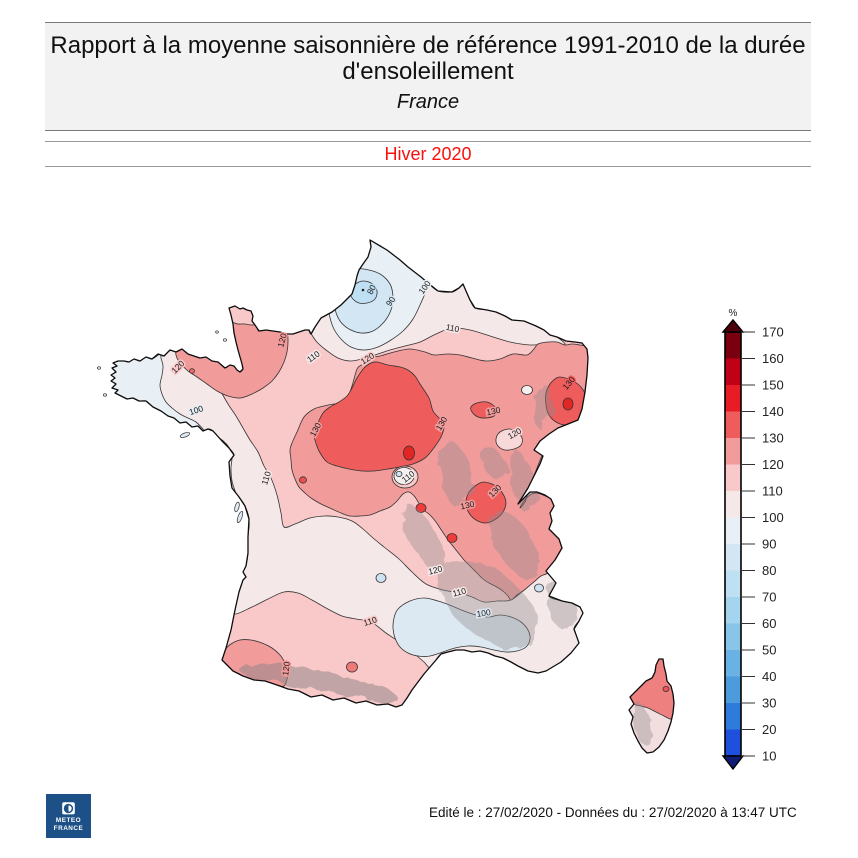 Image resolution: width=858 pixels, height=858 pixels. I want to click on svg-text: 40, so click(769, 676).